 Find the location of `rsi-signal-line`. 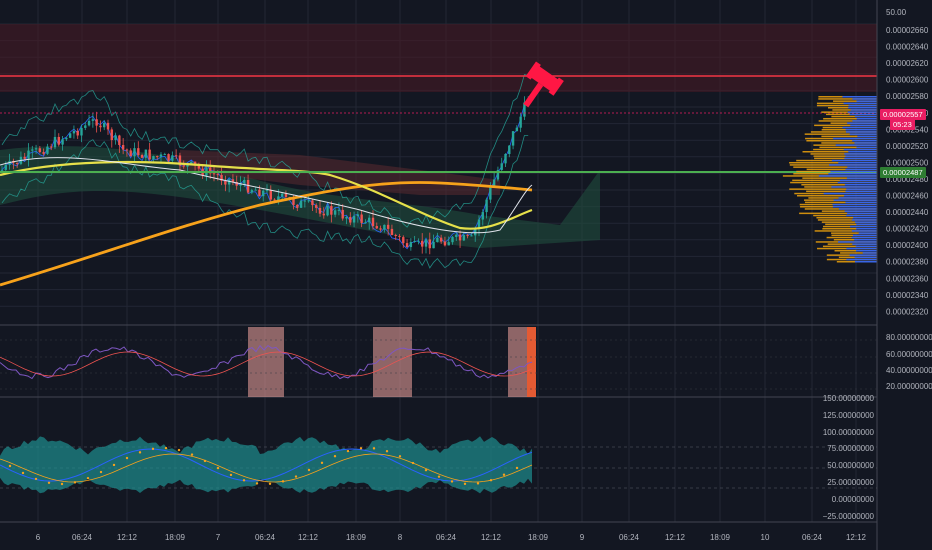

rsi-signal-line is located at coordinates (266, 364).